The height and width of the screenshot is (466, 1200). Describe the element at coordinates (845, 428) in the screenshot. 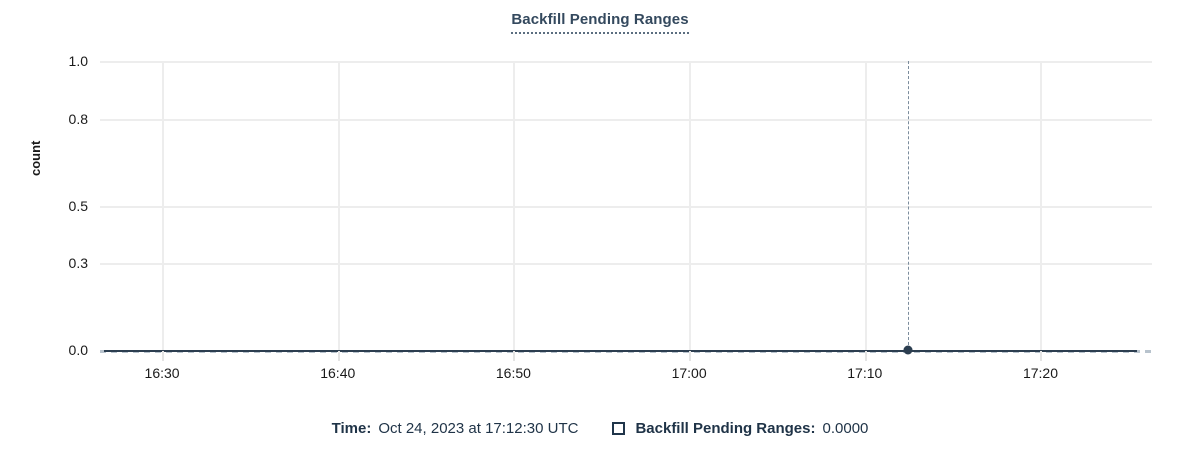

I see `legend-series-value: 0.0000` at that location.